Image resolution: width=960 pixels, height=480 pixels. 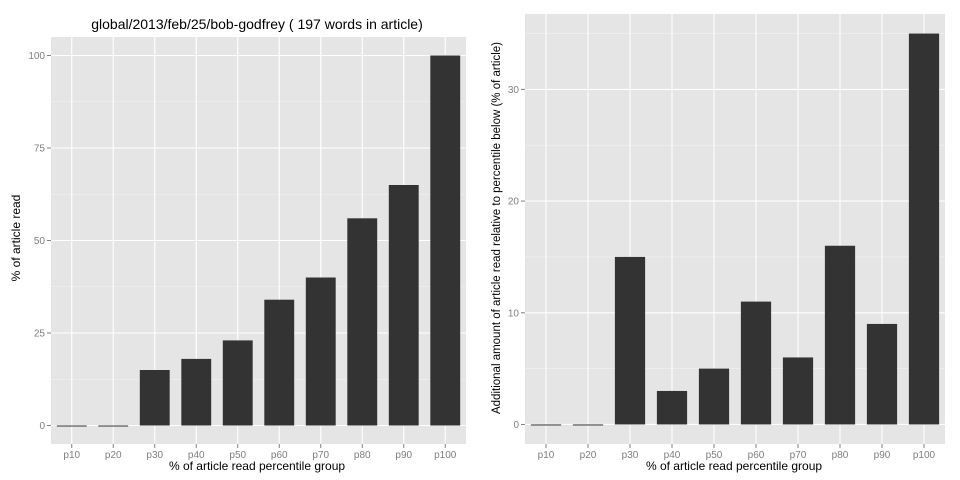 I want to click on y-tick-label: 50, so click(x=40, y=241).